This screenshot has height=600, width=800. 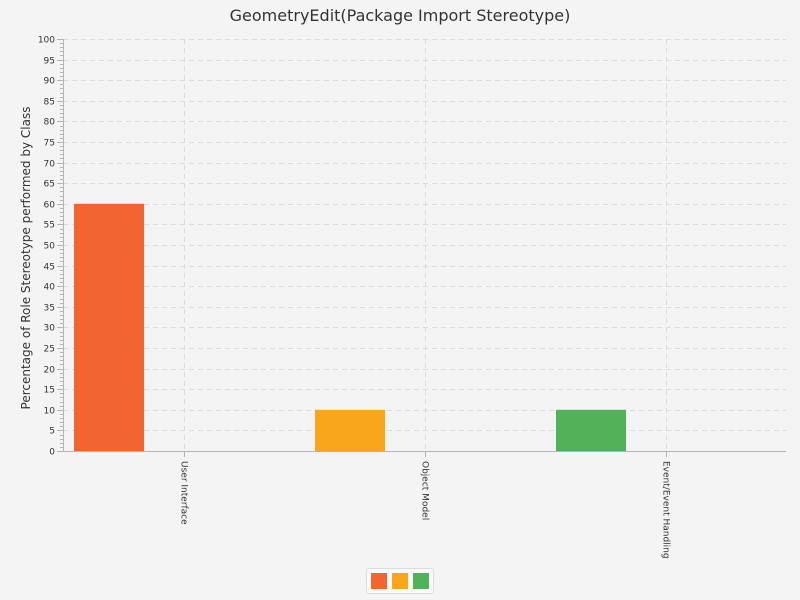 What do you see at coordinates (666, 510) in the screenshot?
I see `x-tick-label: Event/Event Handling` at bounding box center [666, 510].